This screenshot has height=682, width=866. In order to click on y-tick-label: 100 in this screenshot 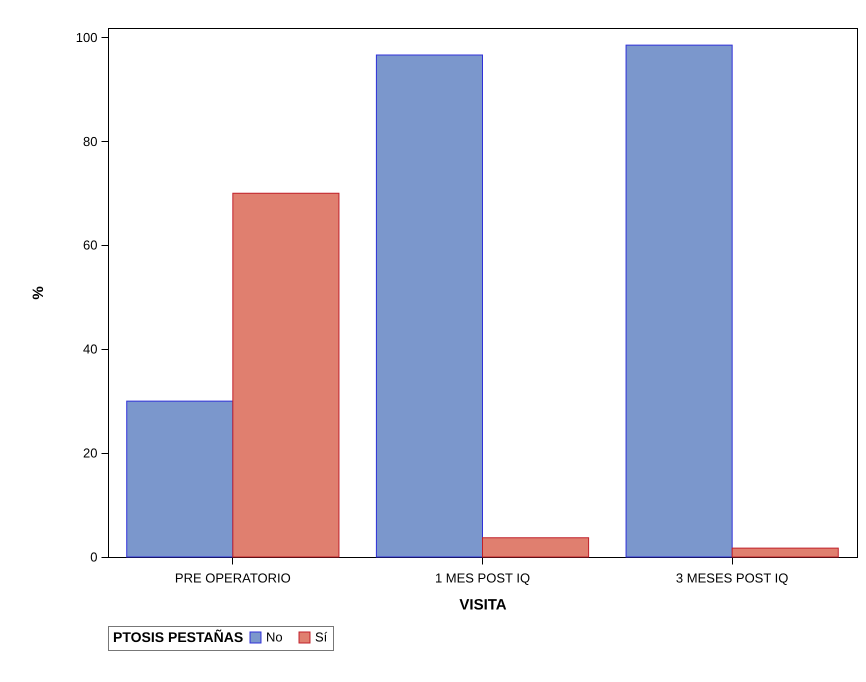, I will do `click(87, 37)`.